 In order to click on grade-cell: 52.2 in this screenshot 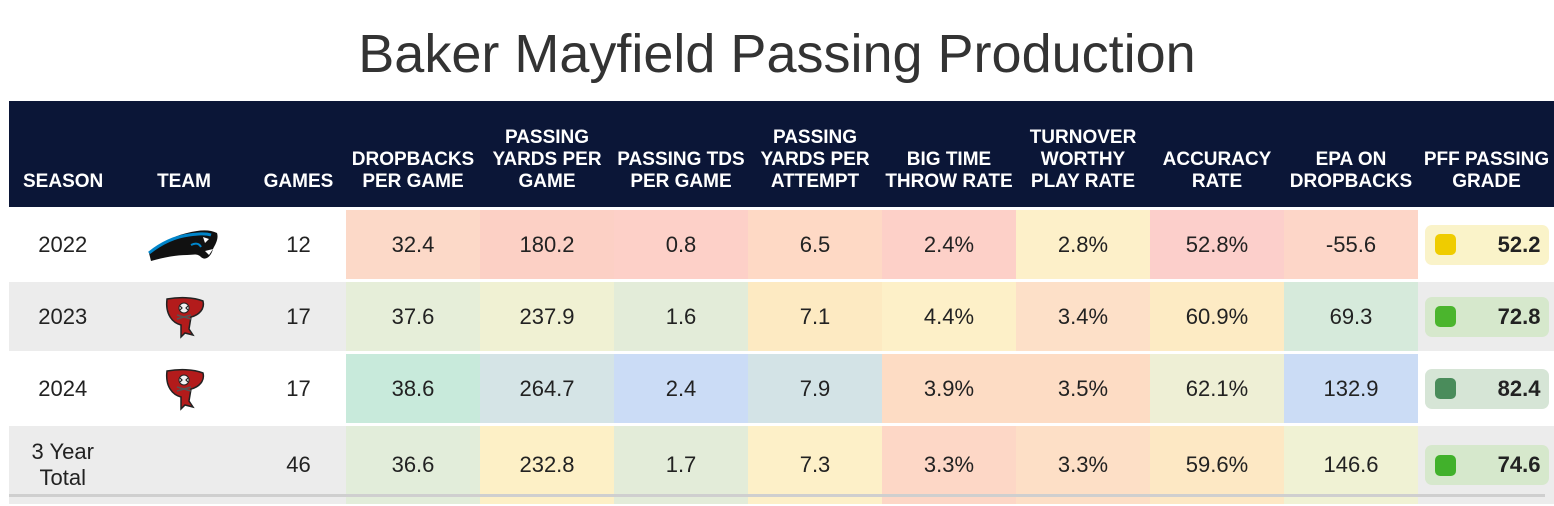, I will do `click(1486, 244)`.